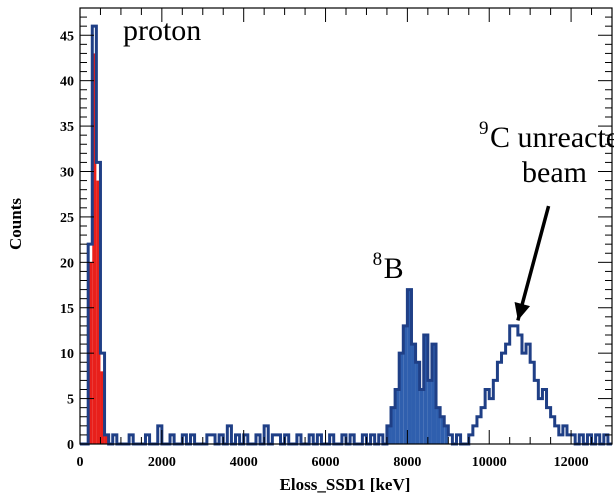  What do you see at coordinates (15, 224) in the screenshot?
I see `y-axis-title: Counts` at bounding box center [15, 224].